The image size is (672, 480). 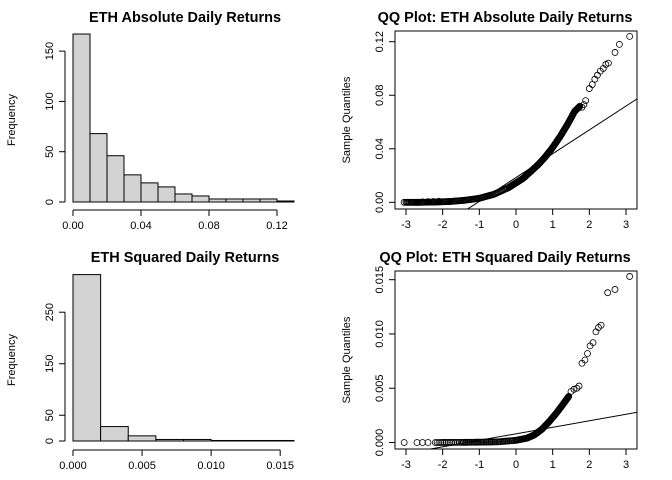 What do you see at coordinates (551, 153) in the screenshot?
I see `qq-reference-line` at bounding box center [551, 153].